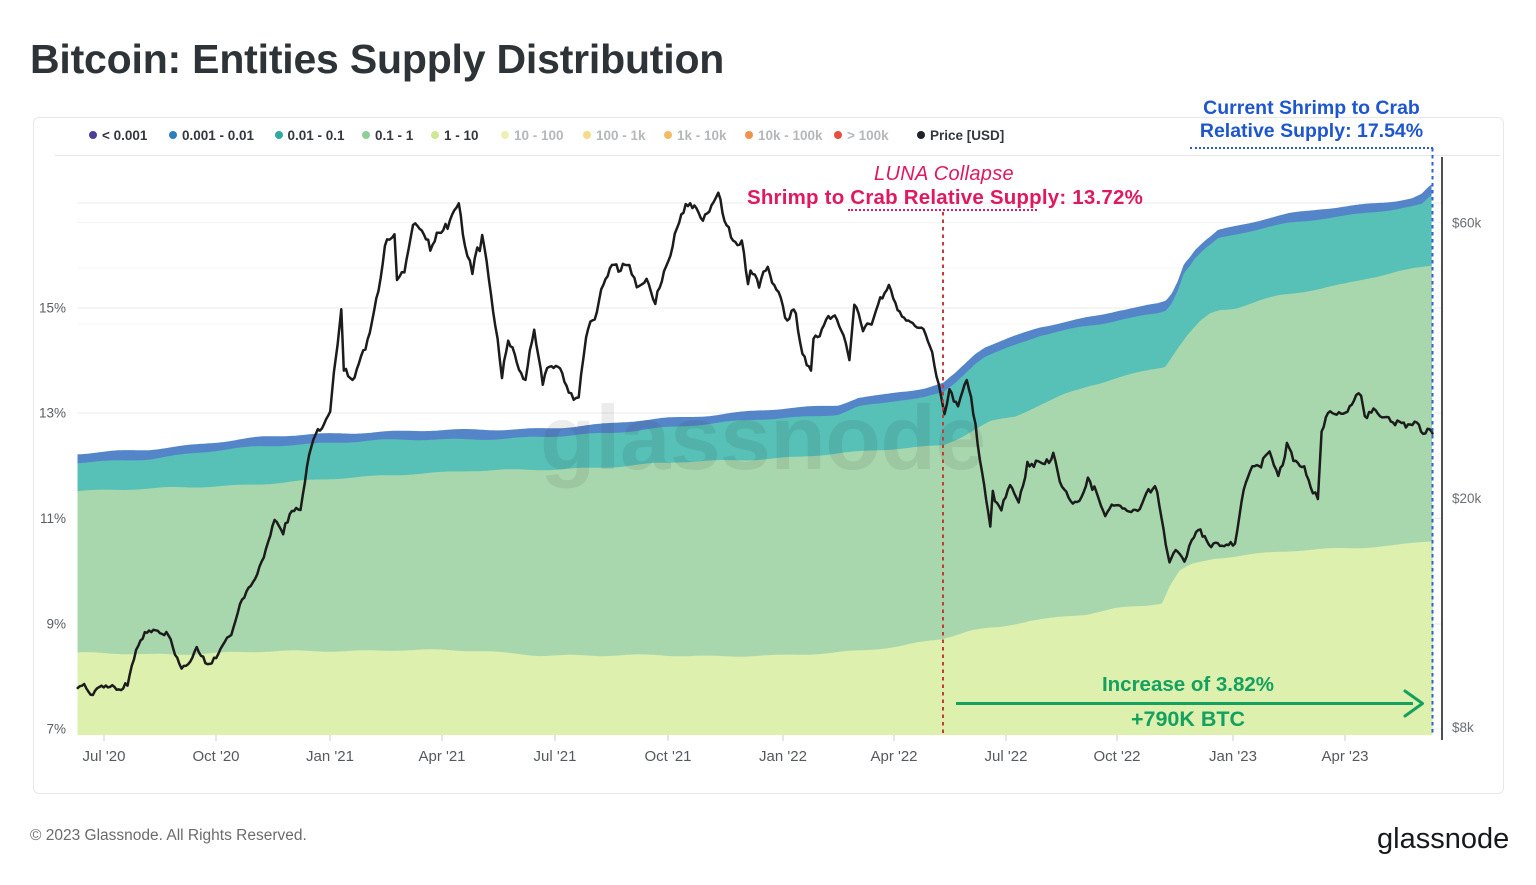  Describe the element at coordinates (215, 756) in the screenshot. I see `svg-text: Oct '20` at that location.